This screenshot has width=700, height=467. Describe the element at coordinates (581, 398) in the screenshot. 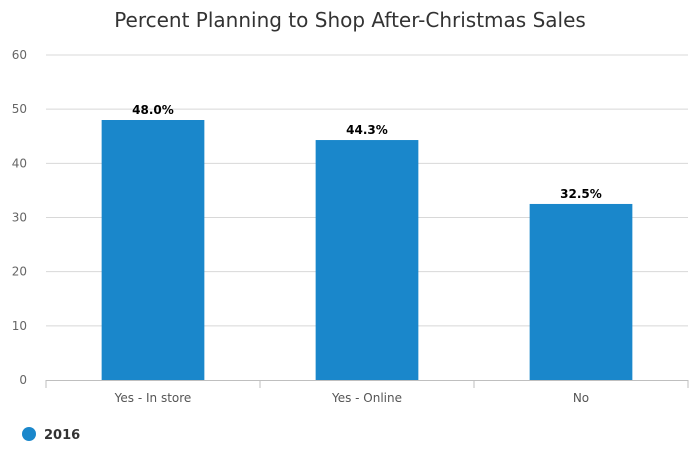

I see `x-tick-label: No` at that location.